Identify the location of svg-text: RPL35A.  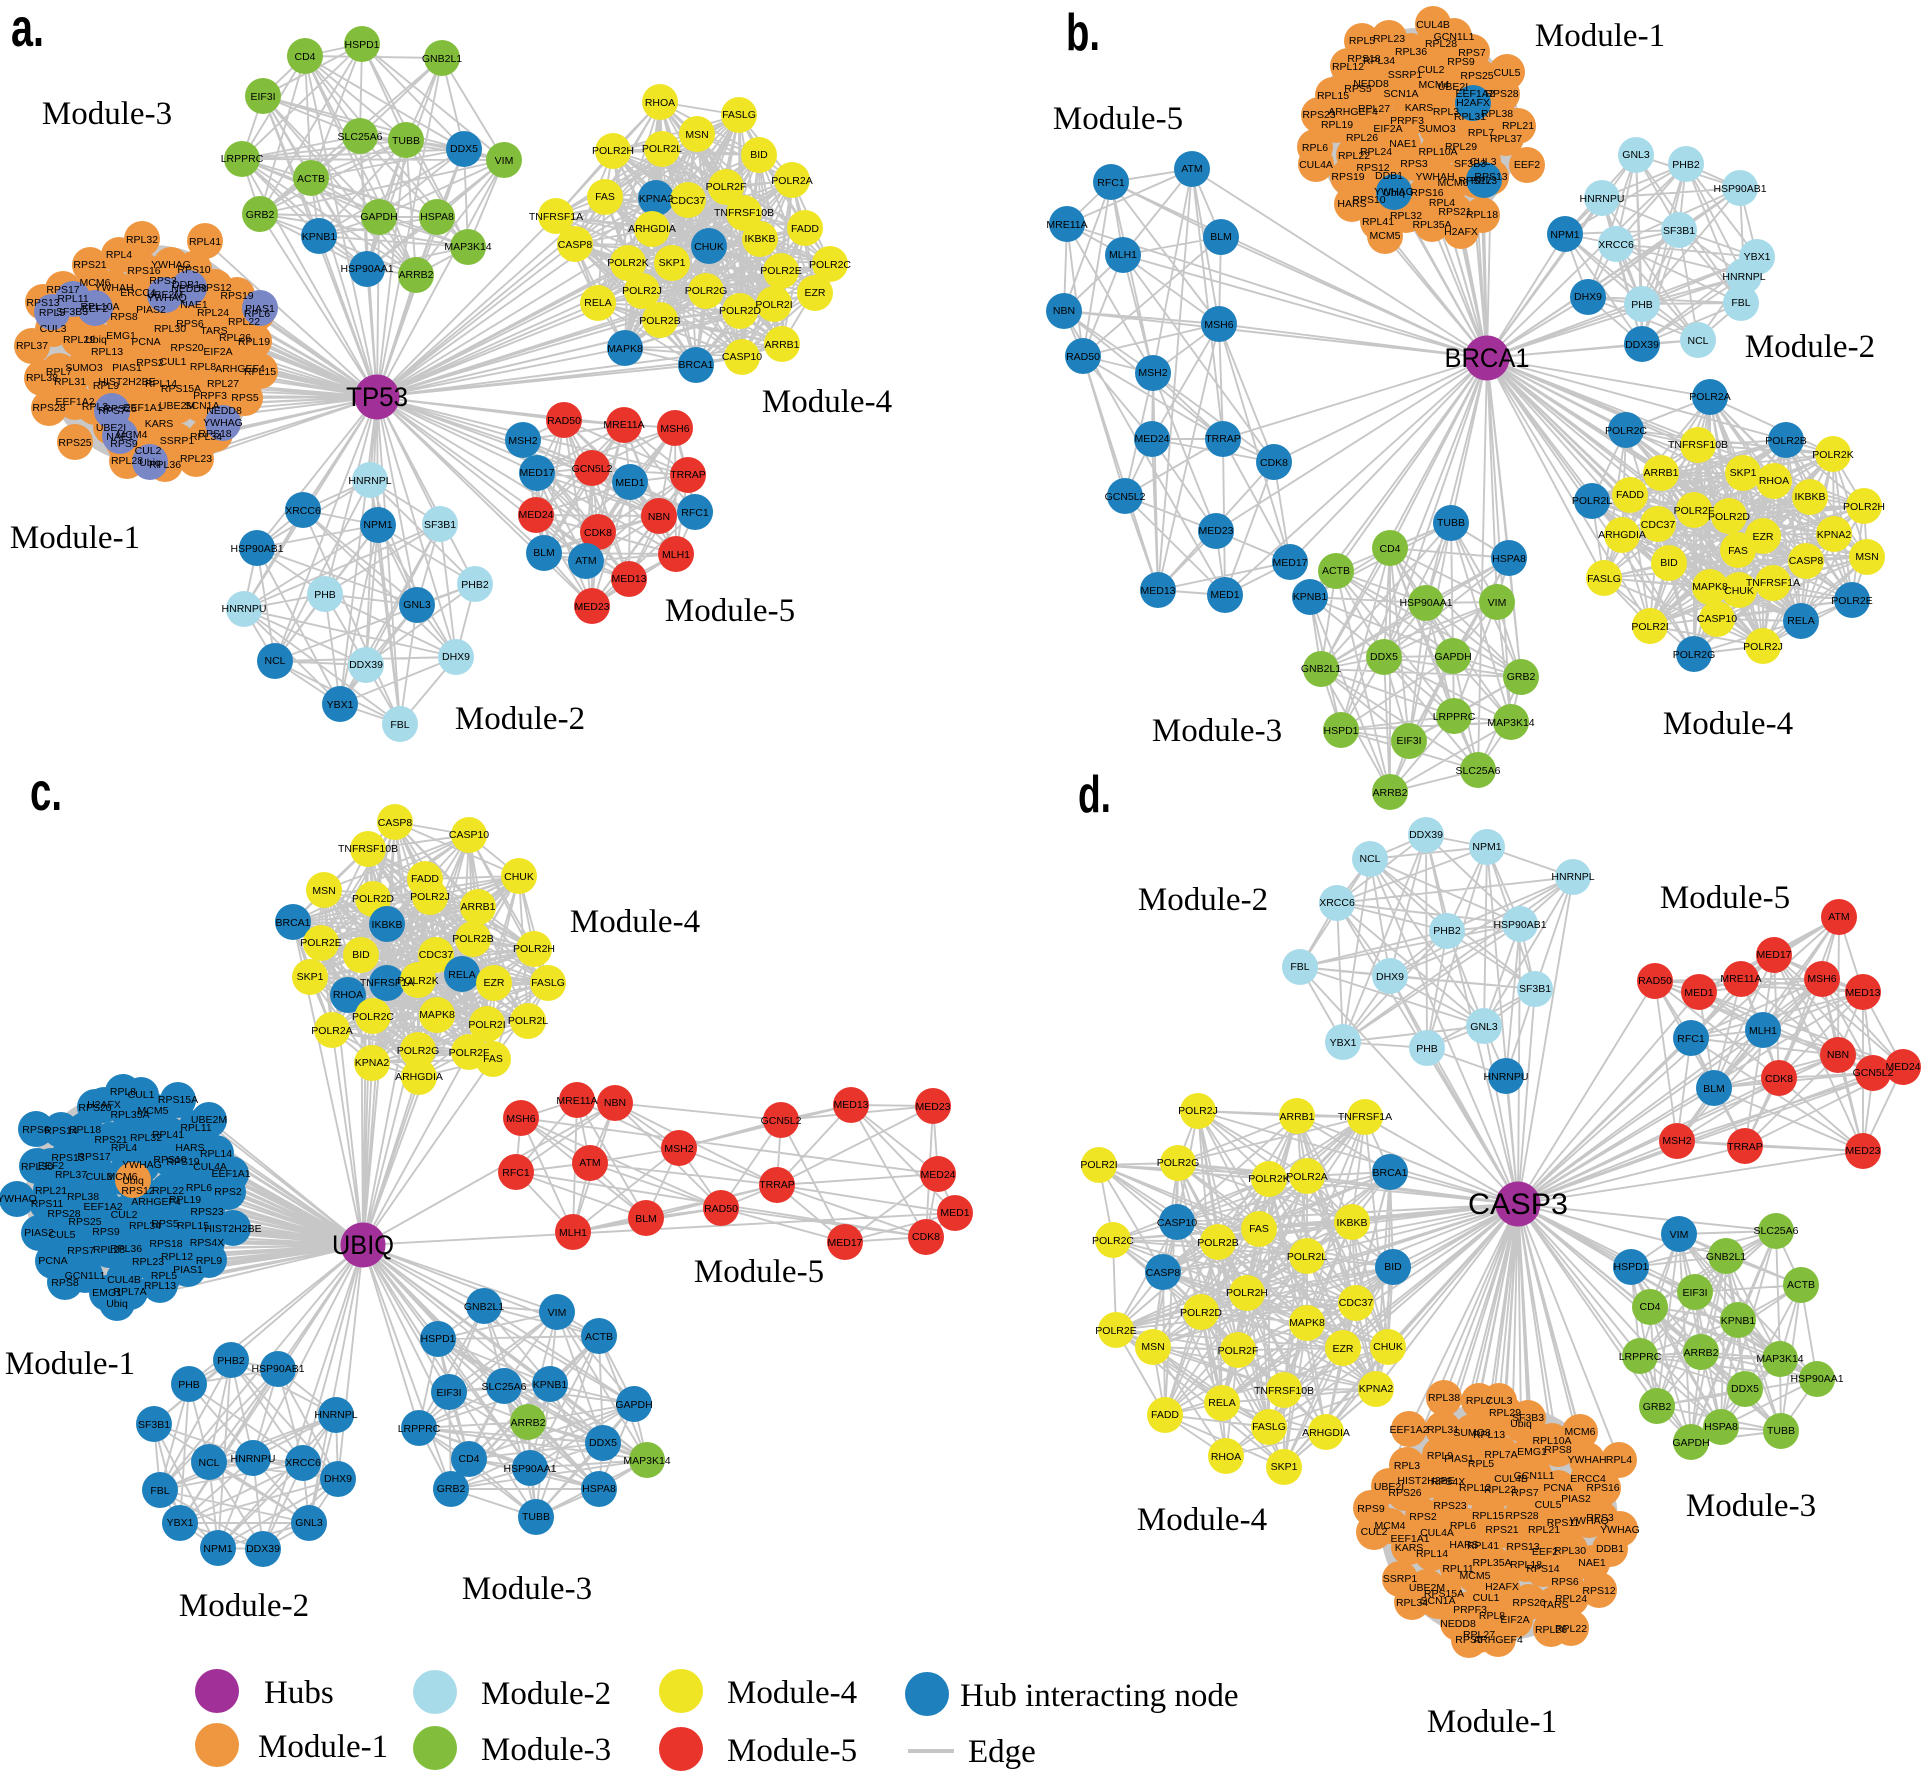
(129, 1115).